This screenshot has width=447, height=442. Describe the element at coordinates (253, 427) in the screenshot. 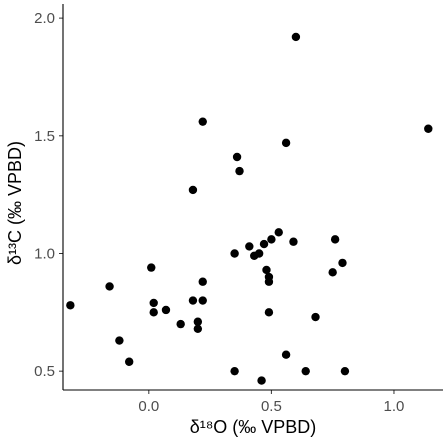

I see `x-axis-title: δ¹⁸O (‰ VPBD)` at that location.